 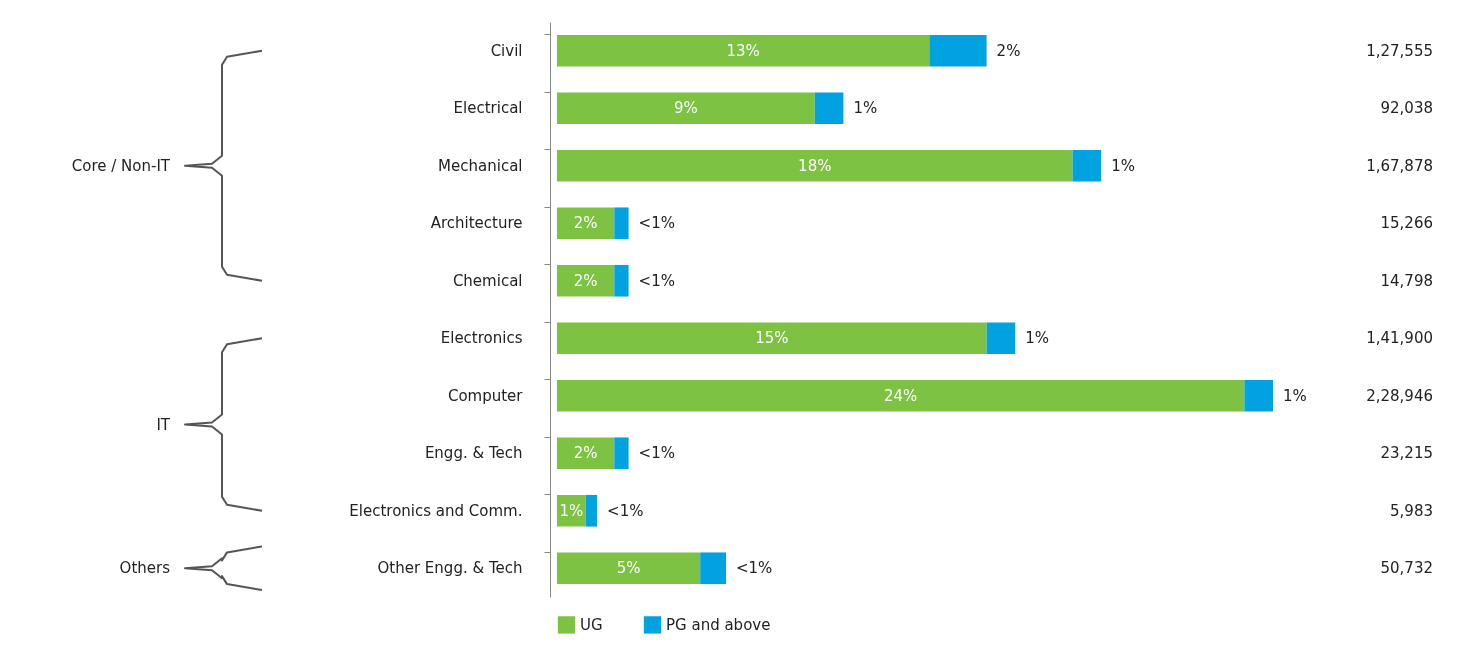 I want to click on y-tick-label: Chemical, so click(x=487, y=280).